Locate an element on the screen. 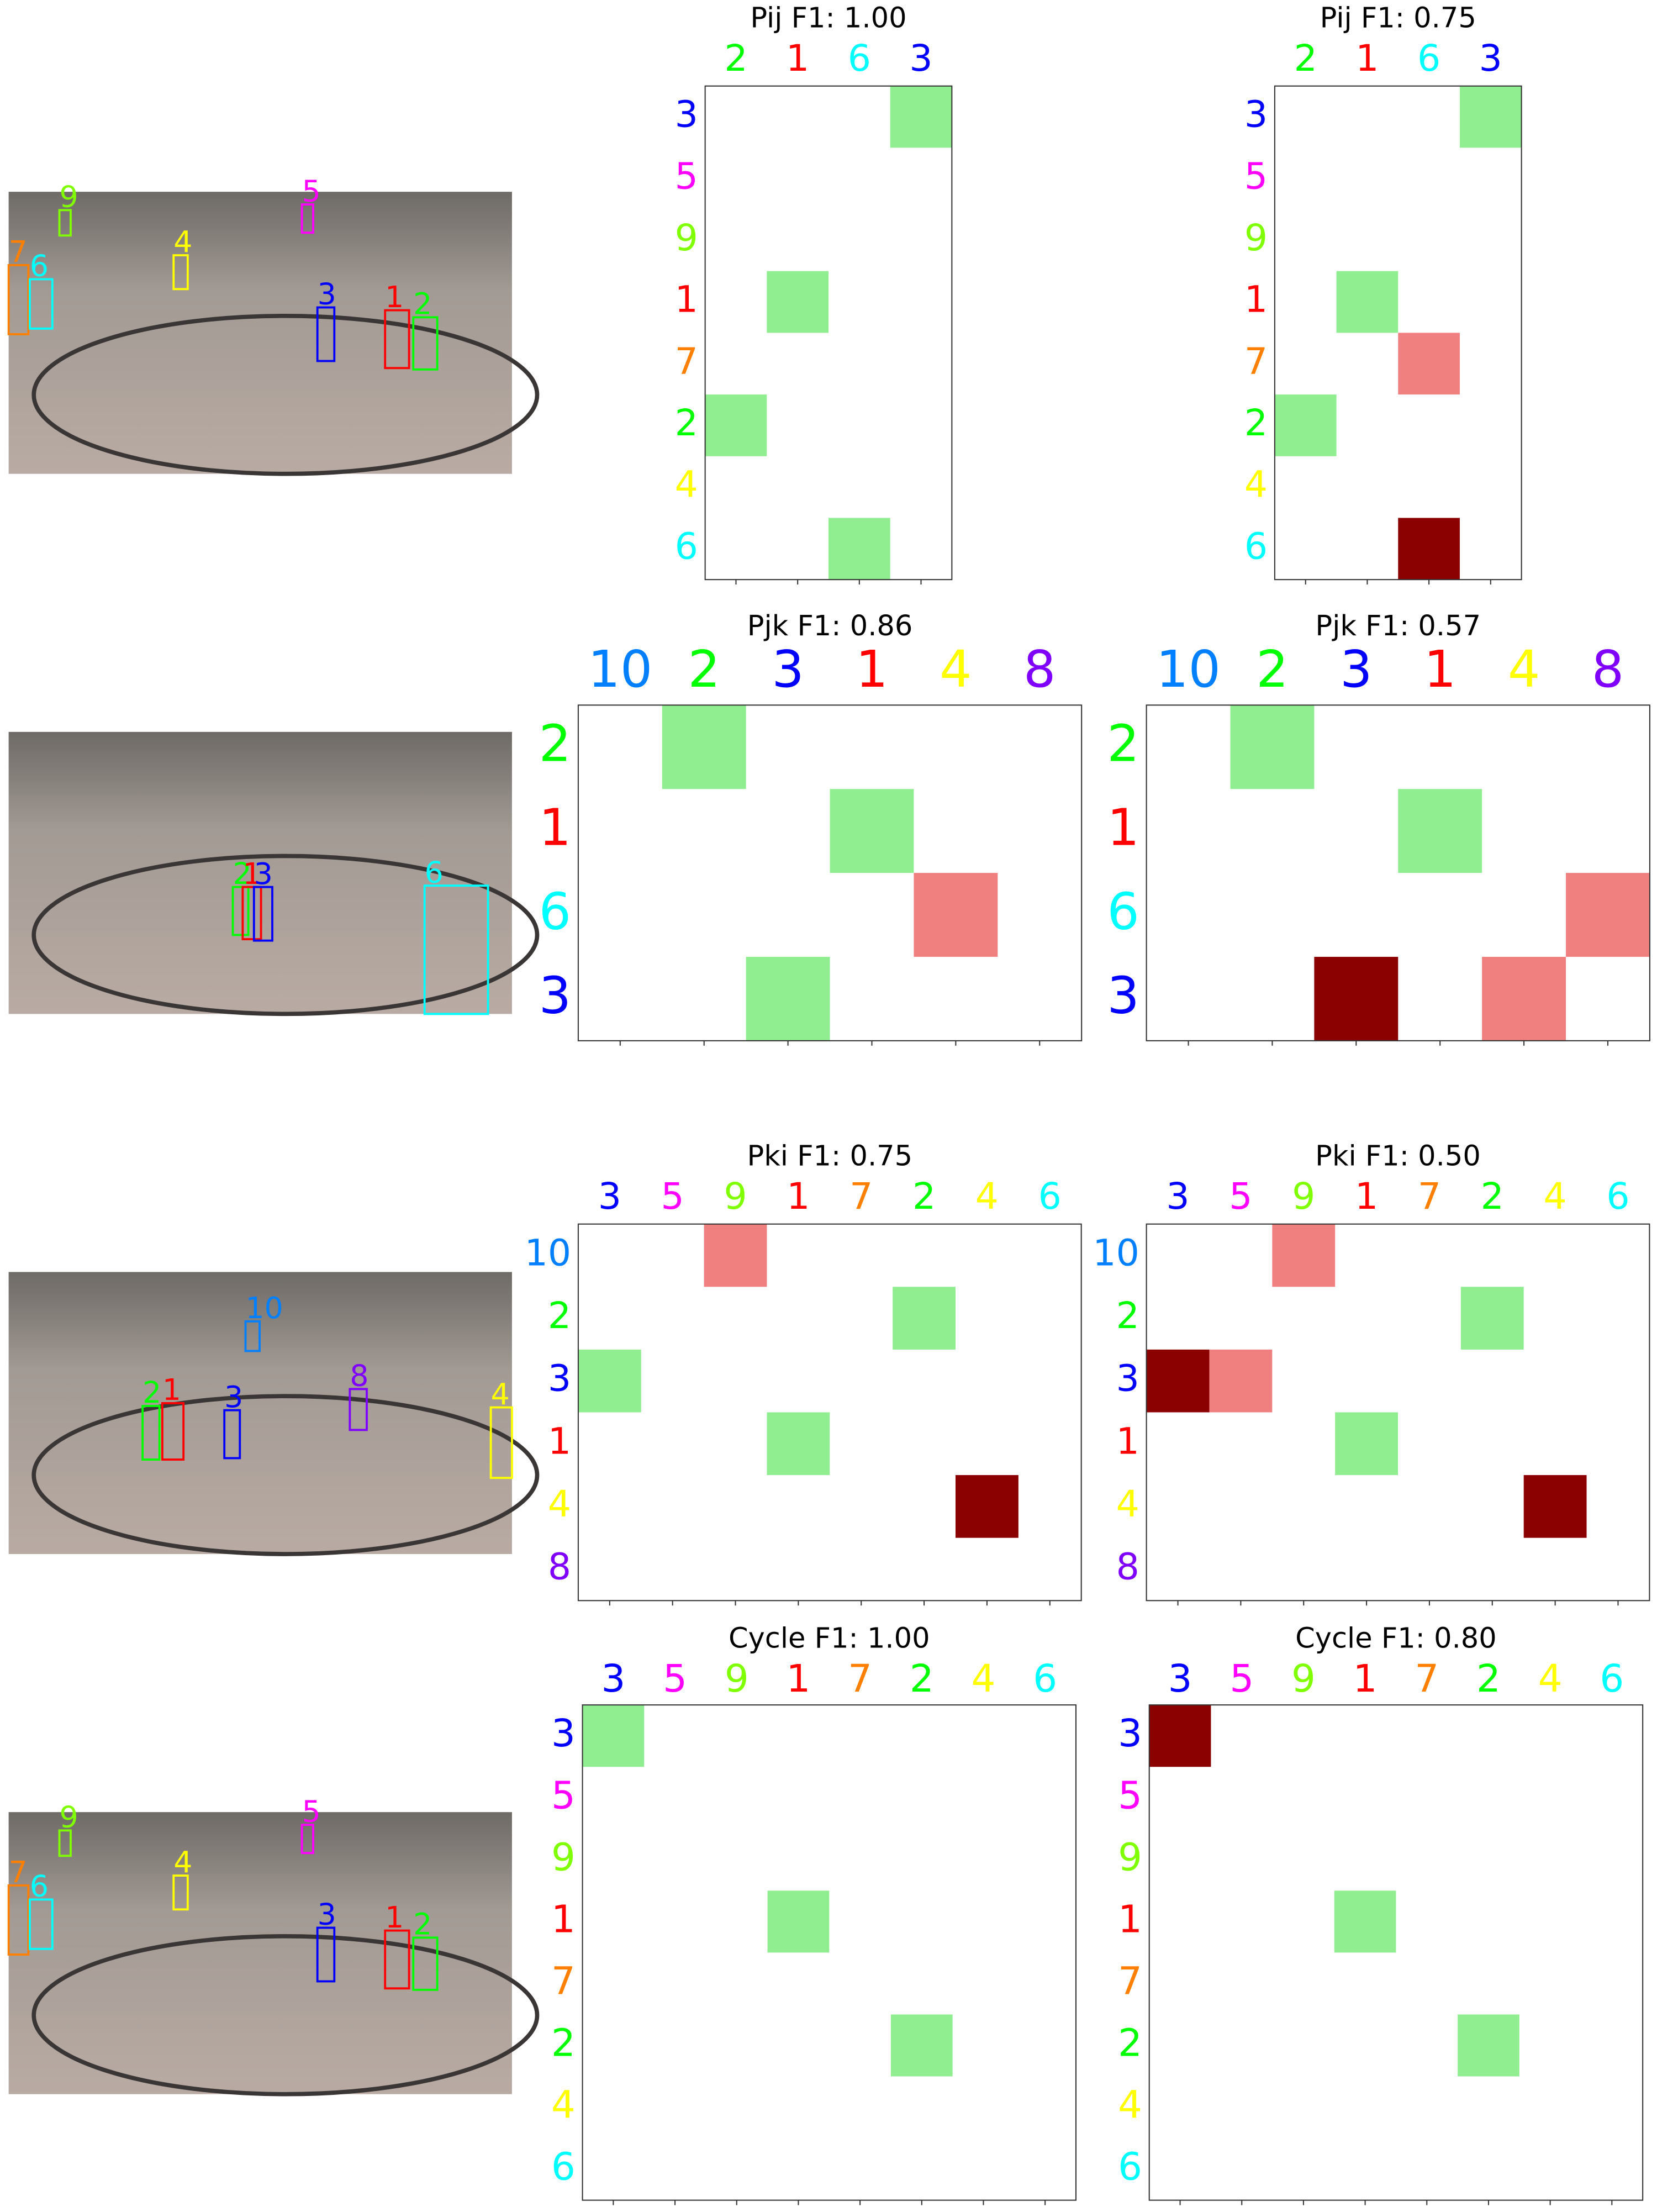  plot-title: Pjk F1: 0.57 is located at coordinates (1398, 626).